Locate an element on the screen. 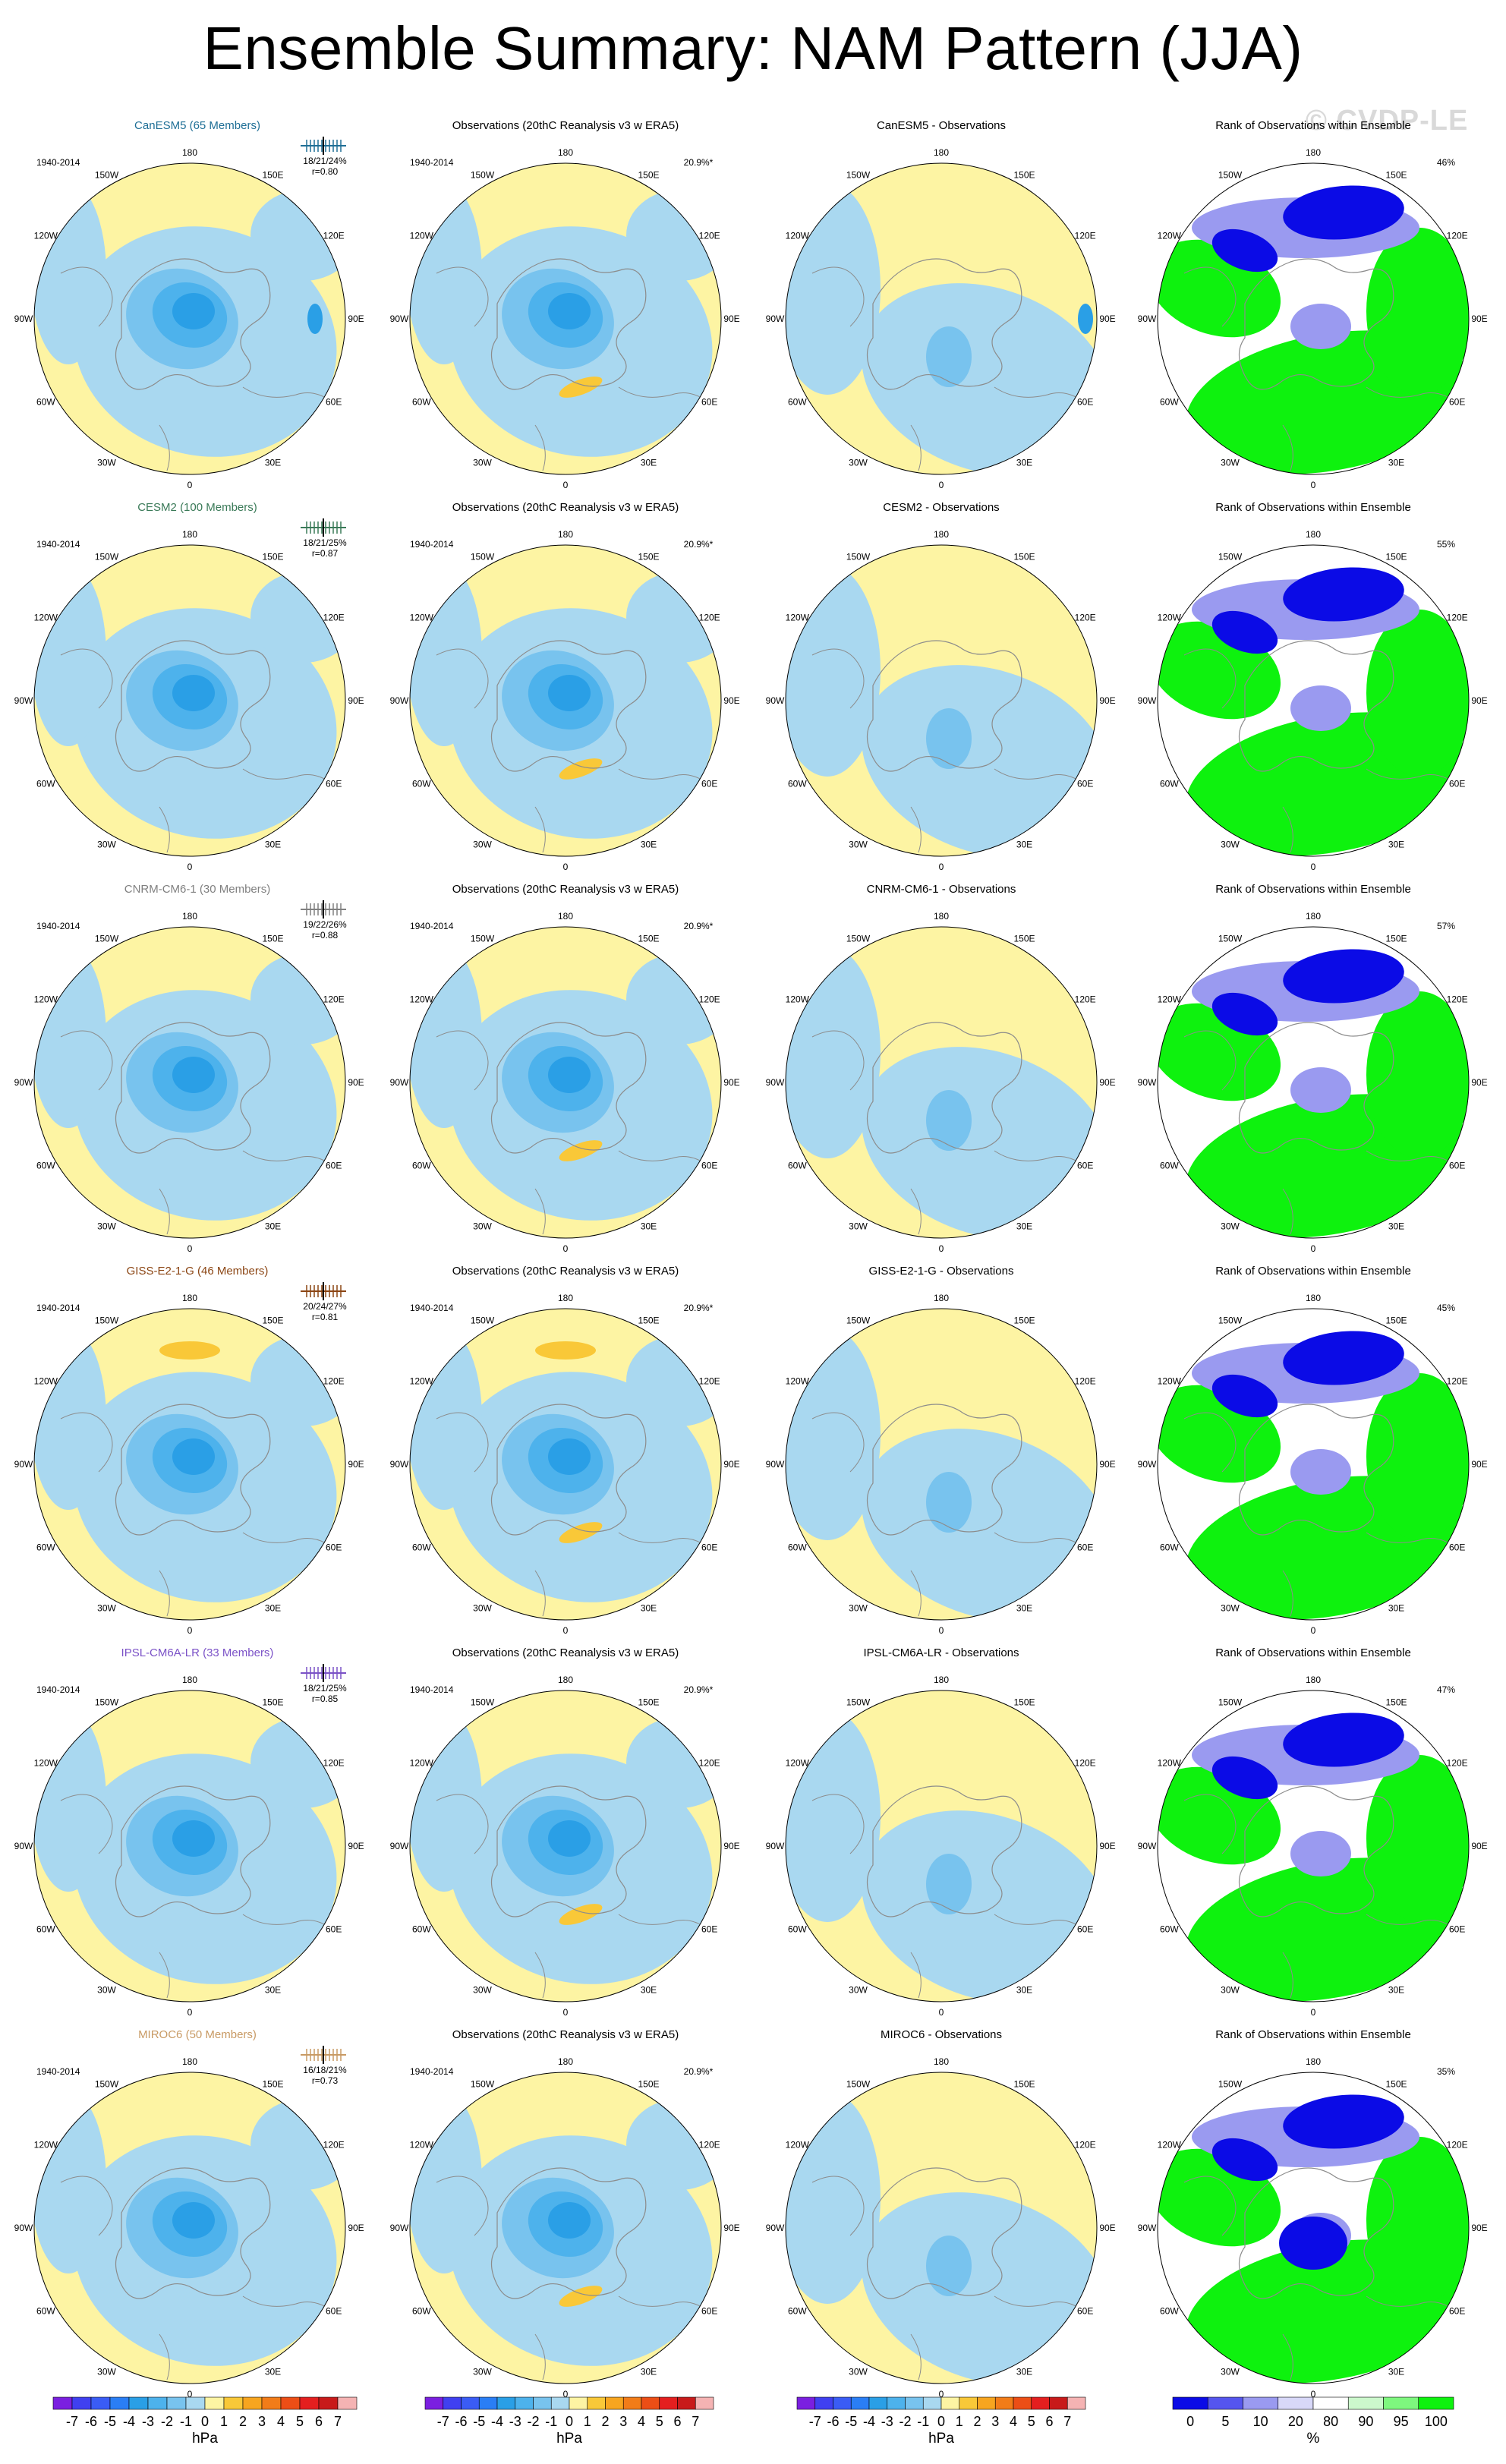 This screenshot has height=2464, width=1506. difference-panel-title: GISS-E2-1-G - Observations is located at coordinates (941, 1271).